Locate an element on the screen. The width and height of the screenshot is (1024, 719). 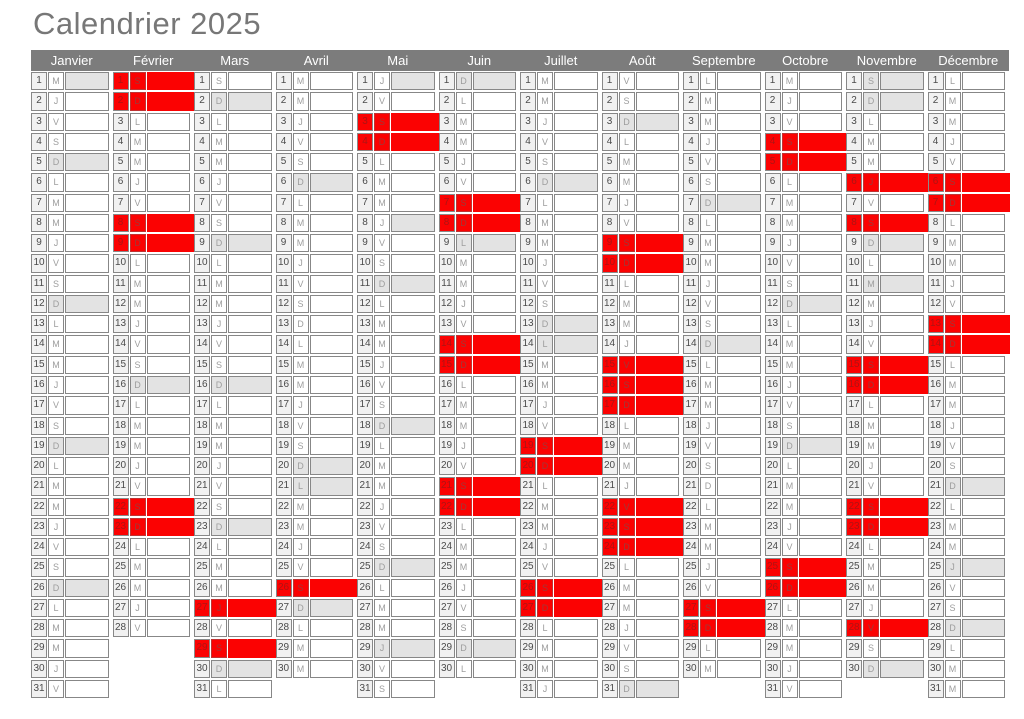
day-row: 31 D is located at coordinates (640, 689).